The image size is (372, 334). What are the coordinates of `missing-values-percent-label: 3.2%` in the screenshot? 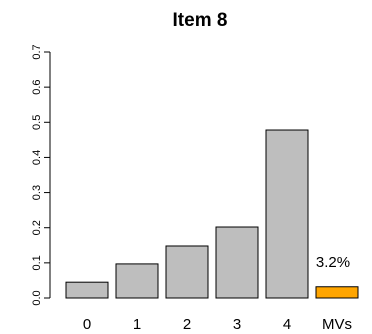 It's located at (333, 262).